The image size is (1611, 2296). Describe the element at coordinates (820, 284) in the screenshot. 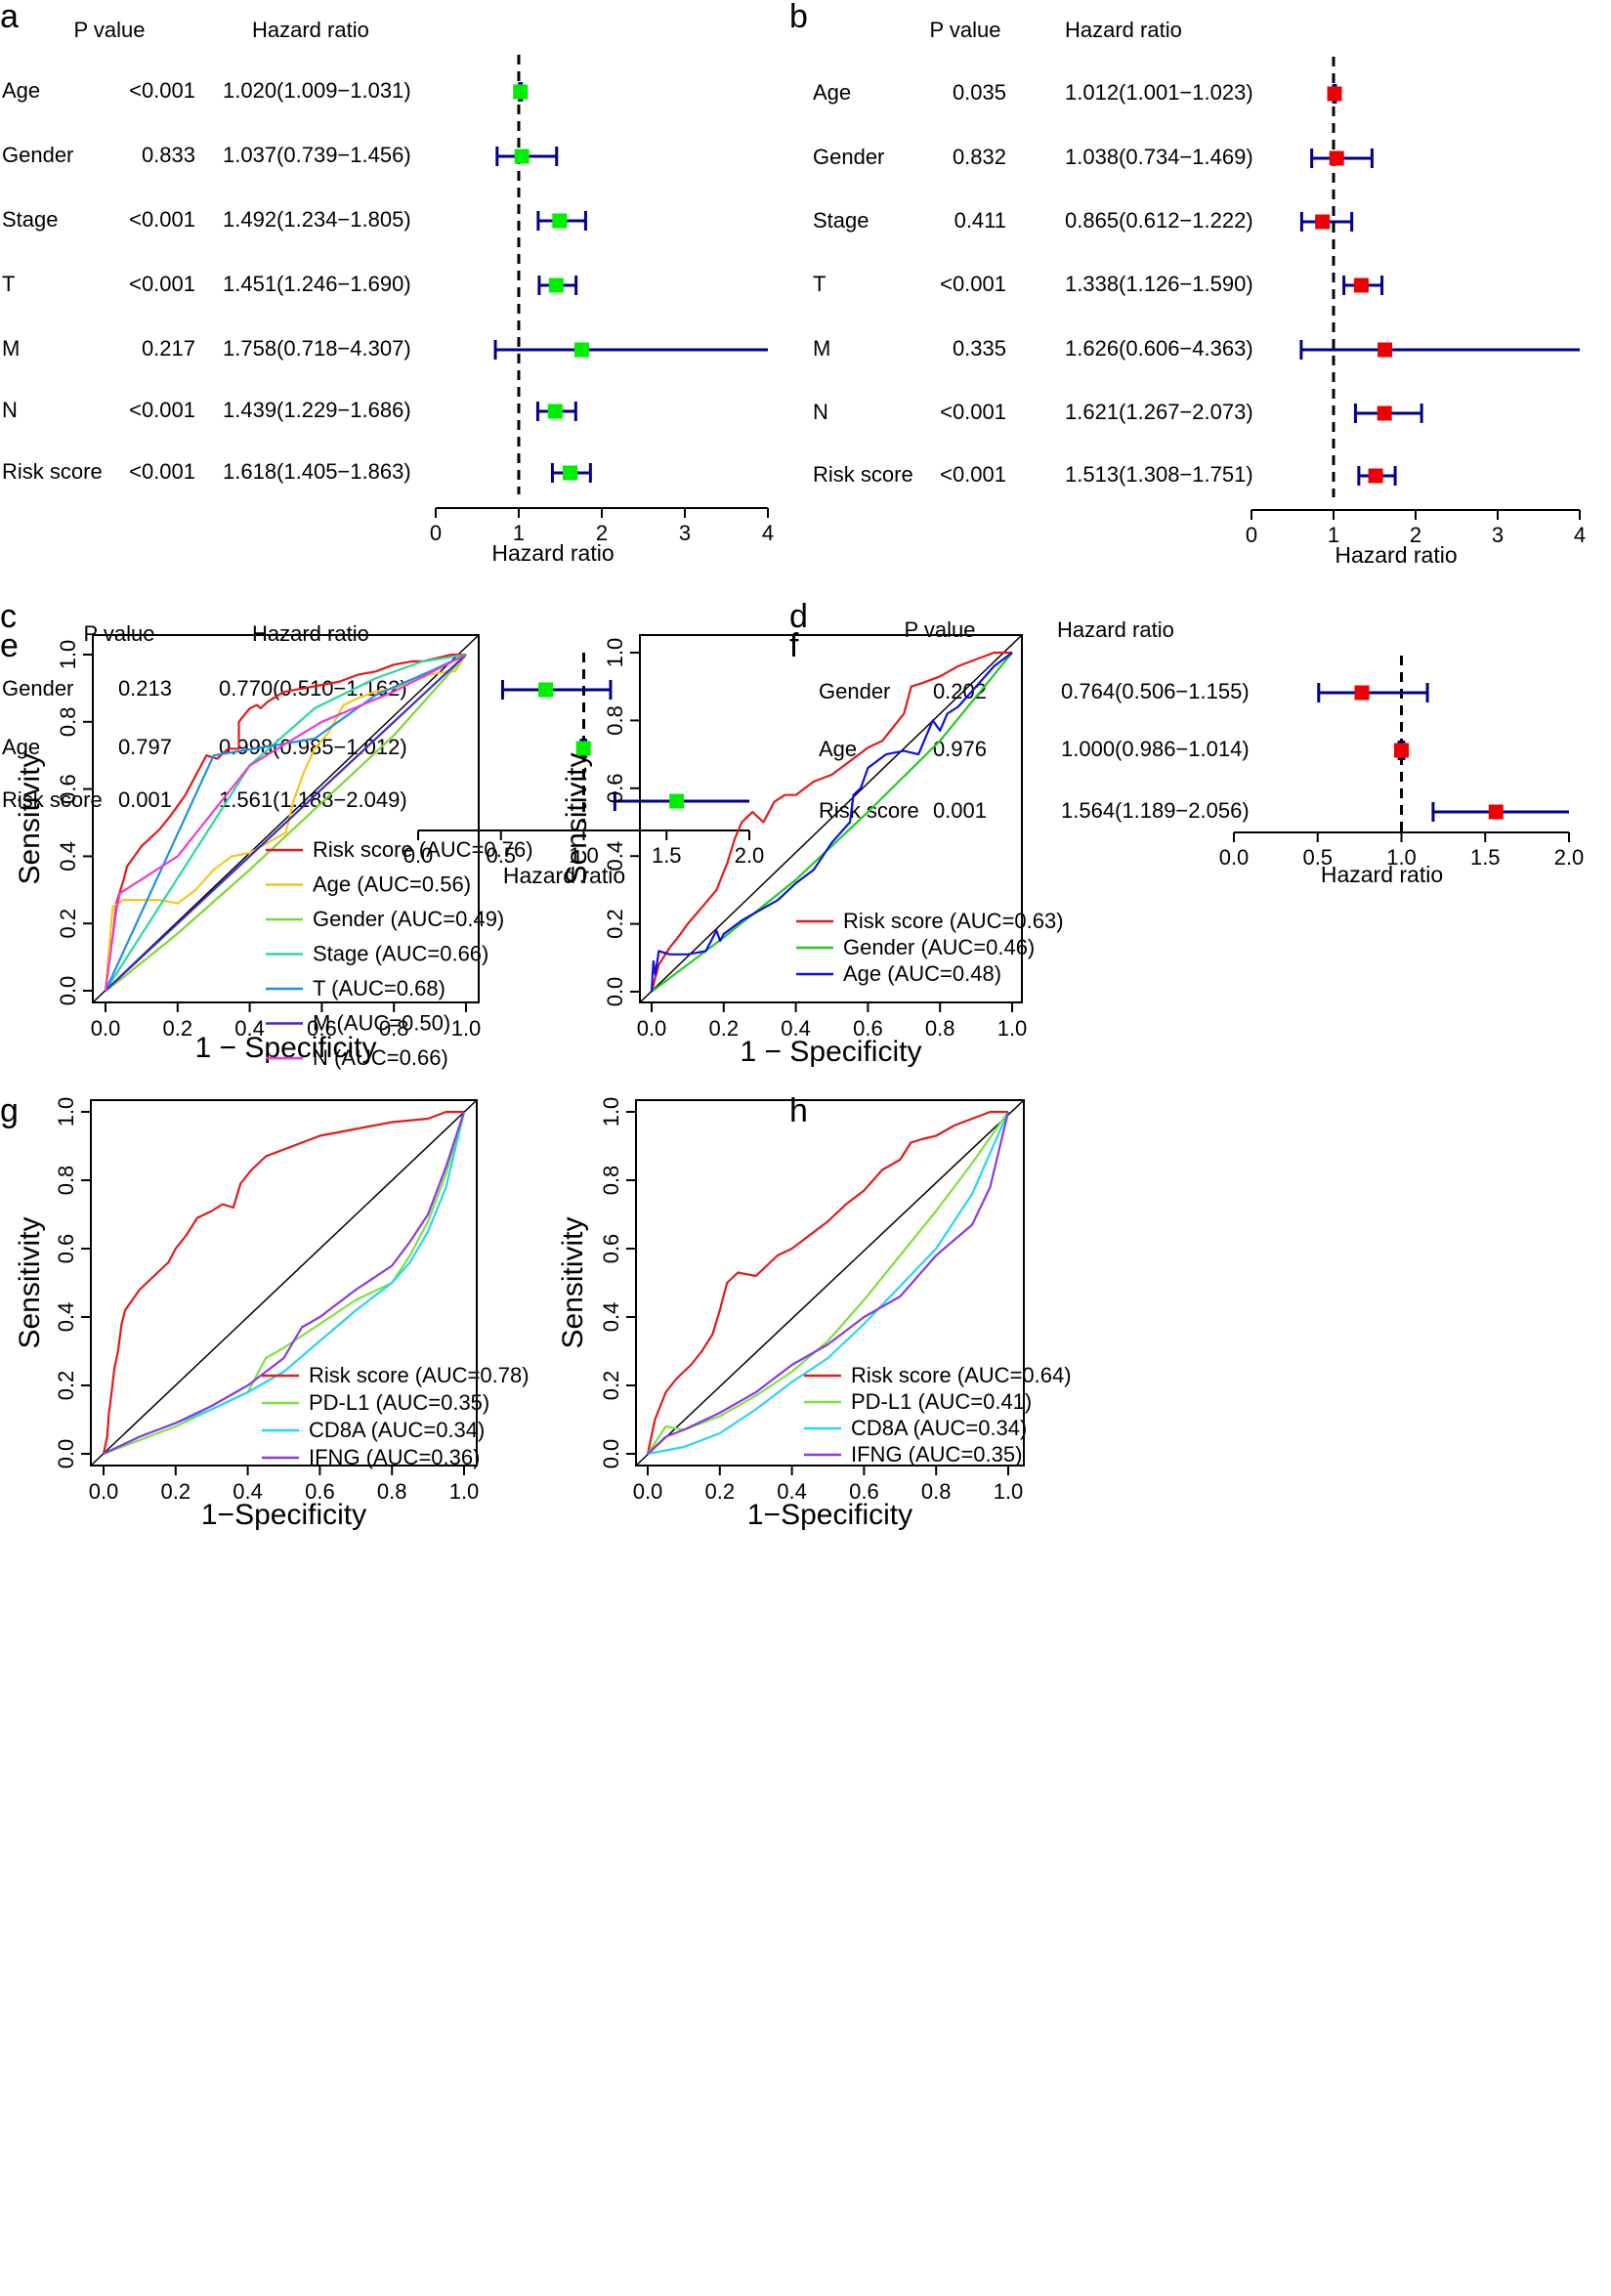

I see `row-label: T` at that location.